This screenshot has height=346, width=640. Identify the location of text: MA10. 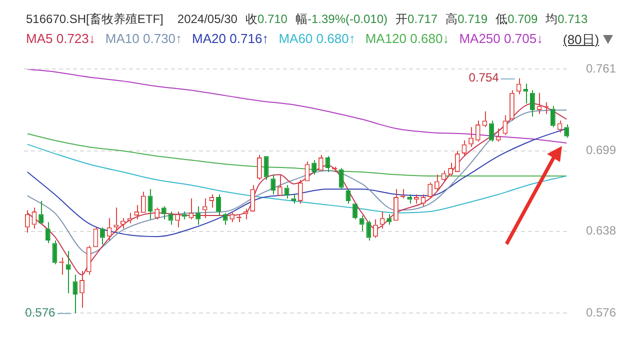
(122, 38).